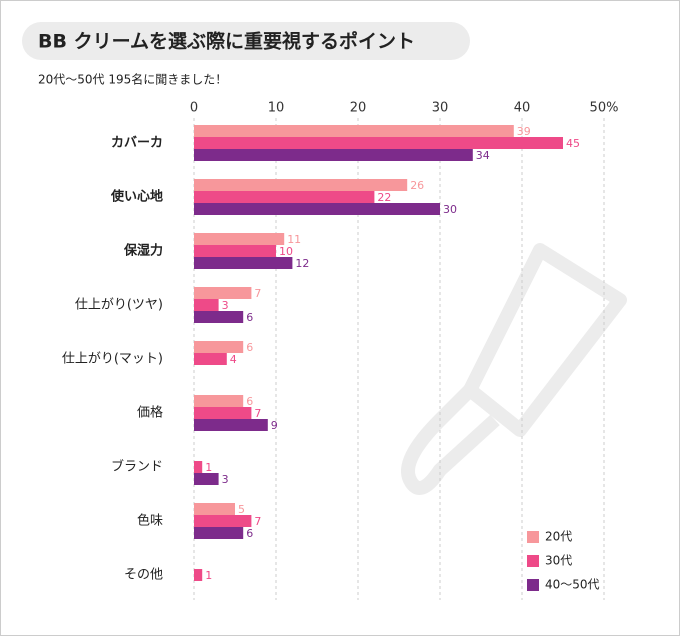 Image resolution: width=680 pixels, height=640 pixels. Describe the element at coordinates (302, 263) in the screenshot. I see `value-label: 12` at that location.